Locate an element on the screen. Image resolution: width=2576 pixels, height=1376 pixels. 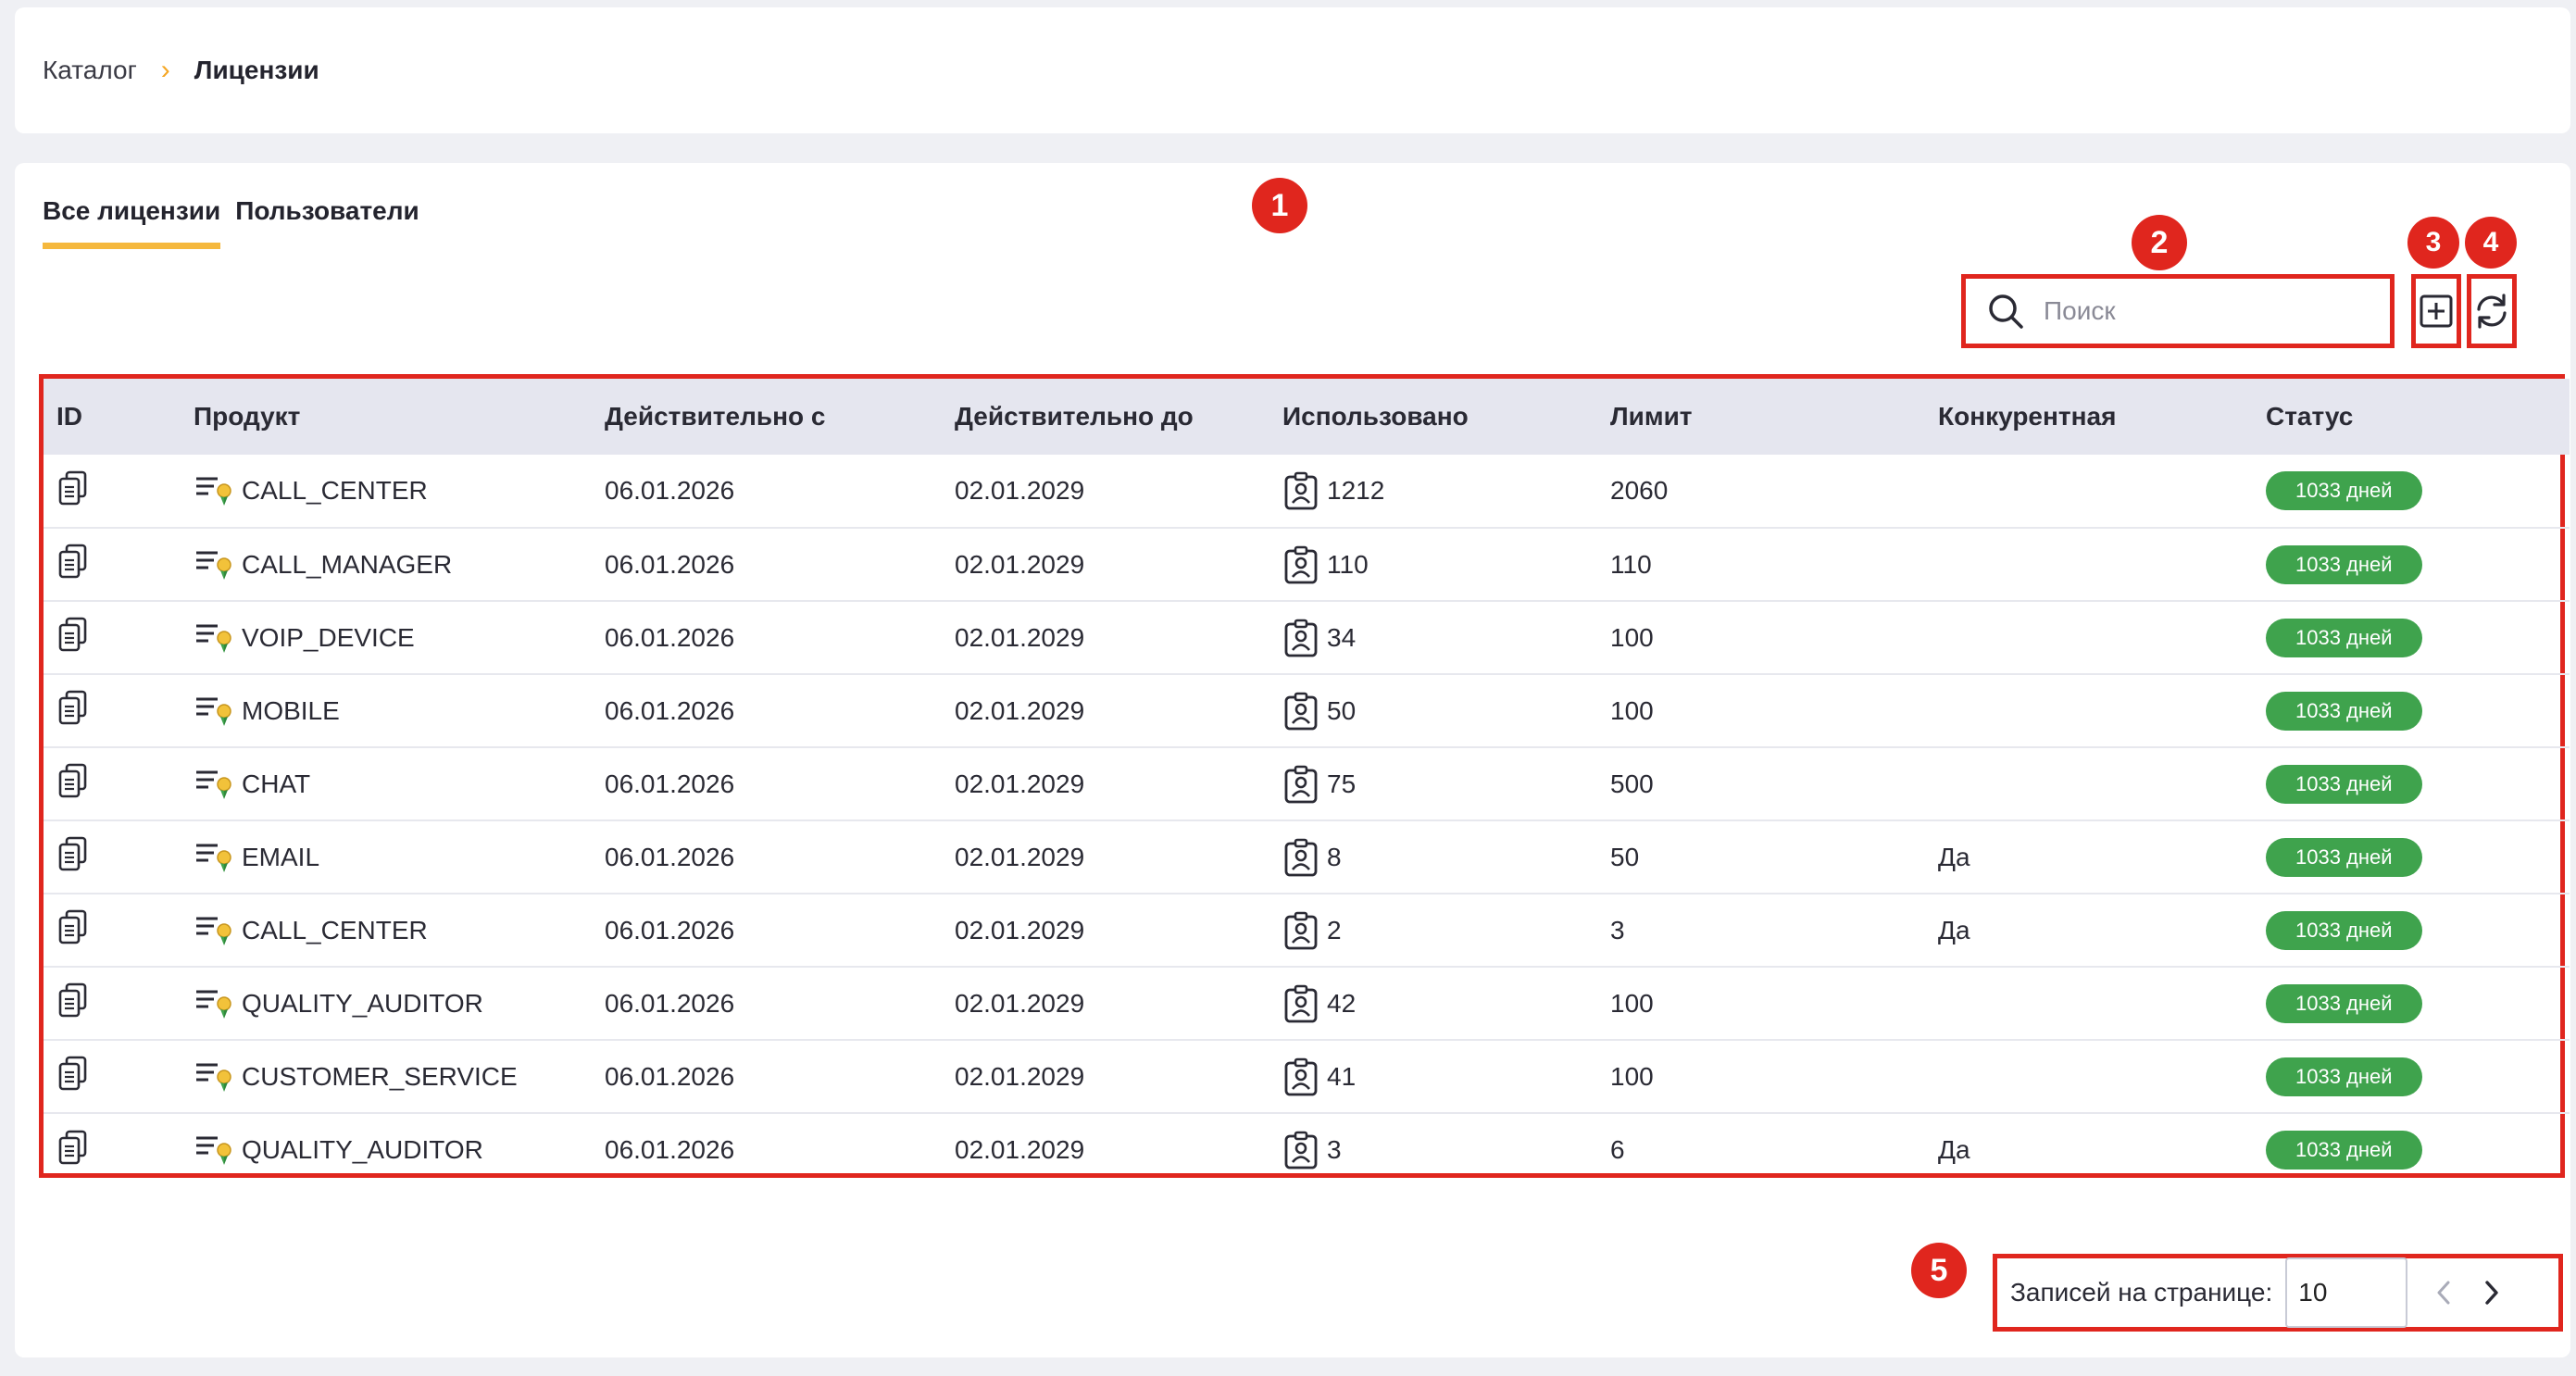
limit-cell: 100 is located at coordinates (1761, 1004).